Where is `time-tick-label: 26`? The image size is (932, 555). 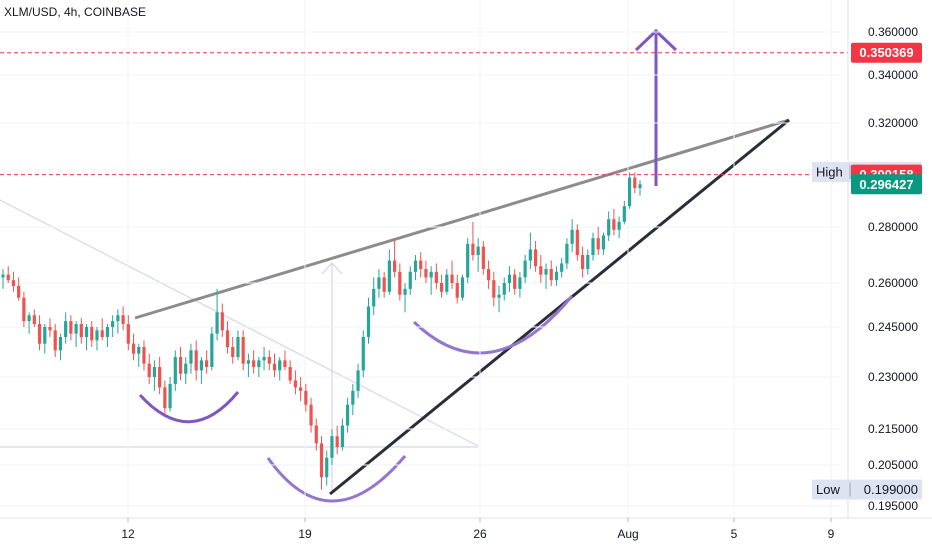
time-tick-label: 26 is located at coordinates (480, 534).